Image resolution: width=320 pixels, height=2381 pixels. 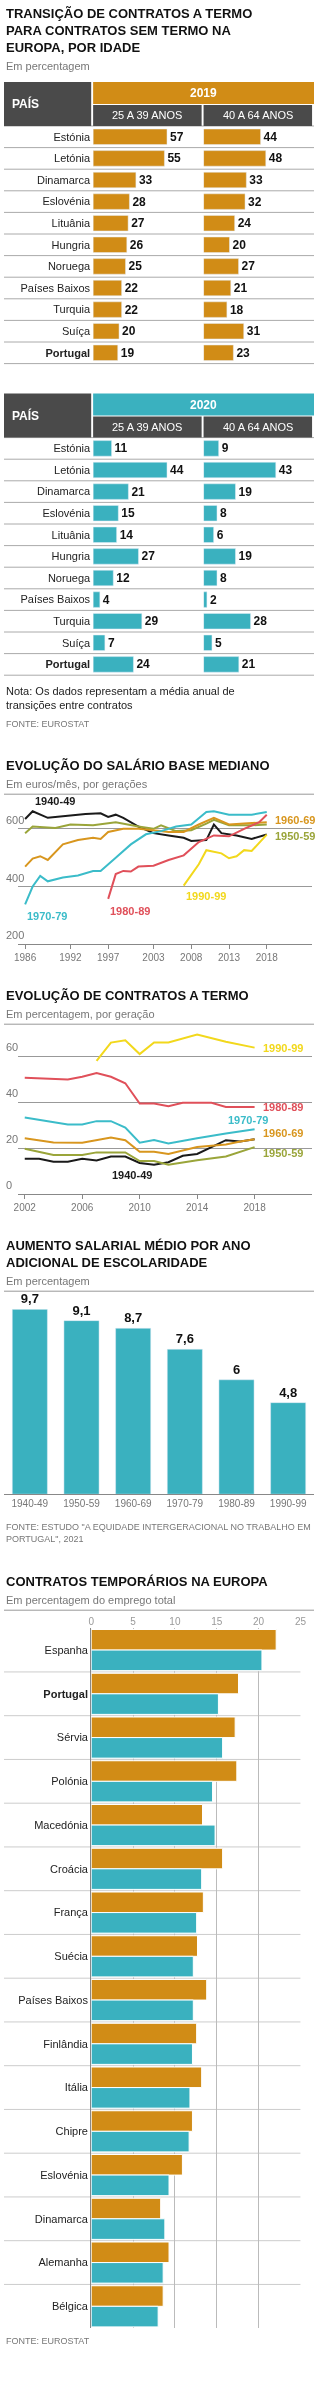 What do you see at coordinates (206, 896) in the screenshot?
I see `series-label: 1990-99` at bounding box center [206, 896].